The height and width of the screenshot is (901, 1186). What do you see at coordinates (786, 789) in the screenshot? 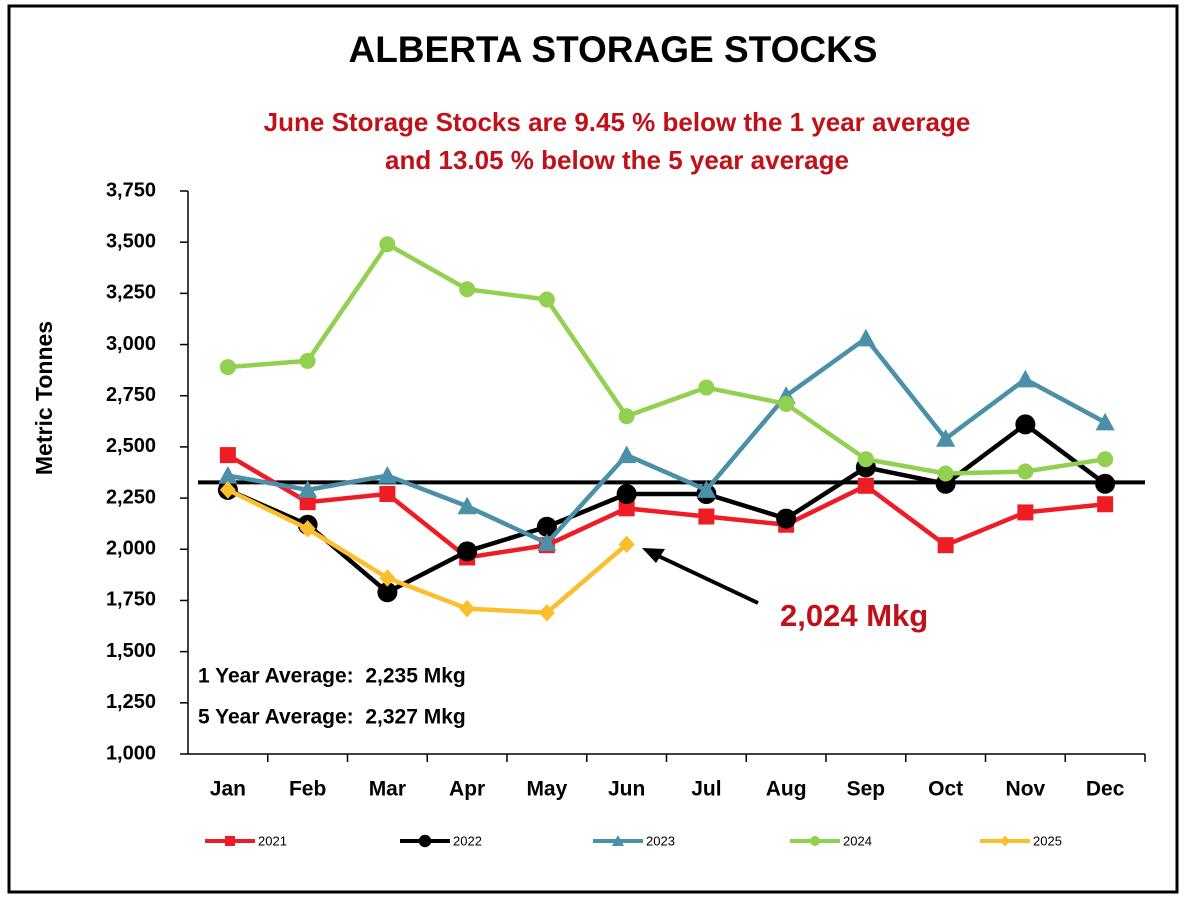
I see `x-tick-label: Aug` at bounding box center [786, 789].